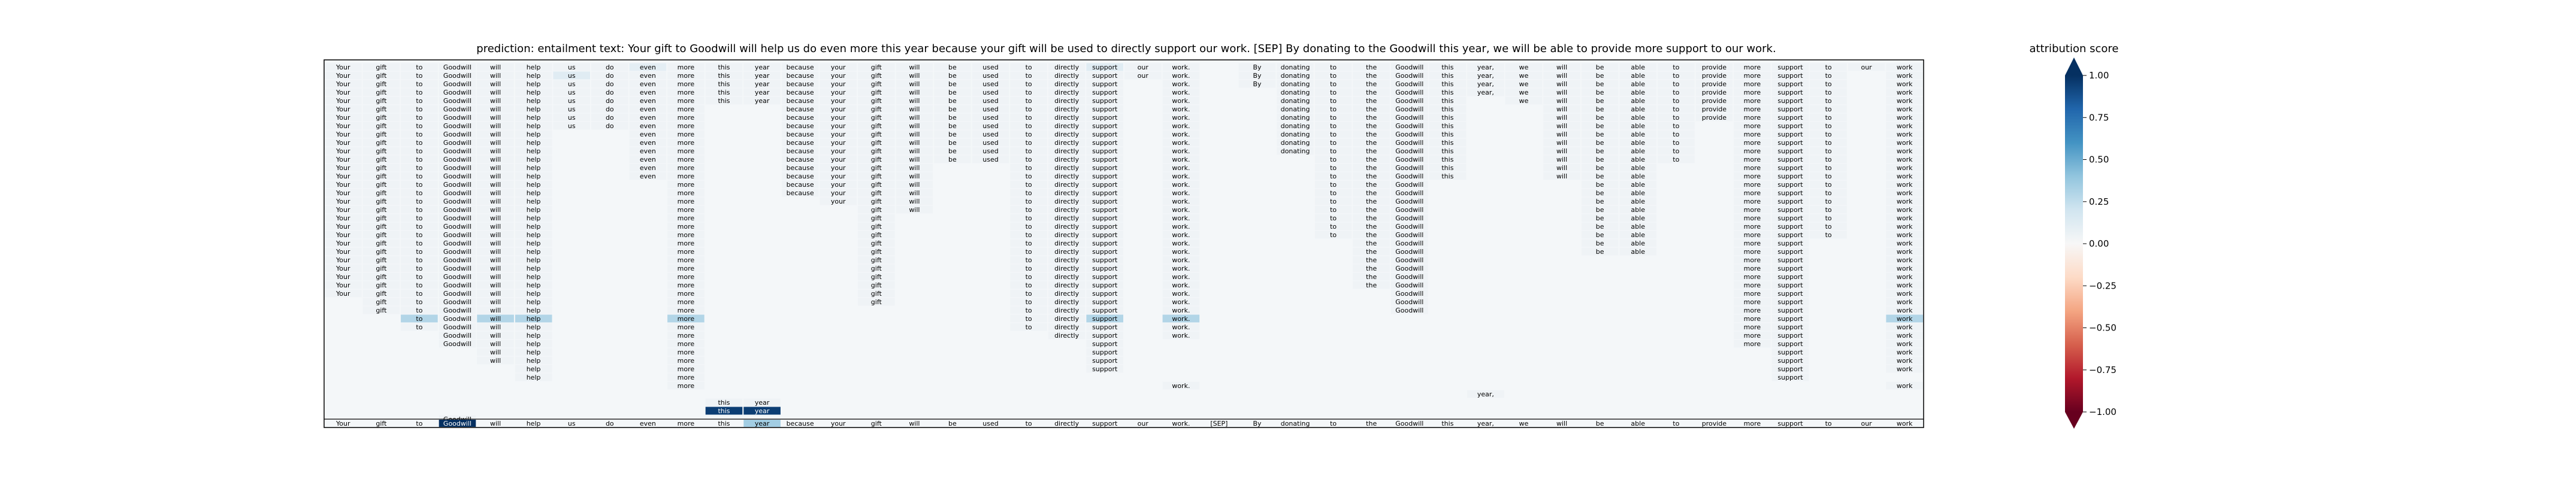  I want to click on heatmap-cell-label: us, so click(572, 109).